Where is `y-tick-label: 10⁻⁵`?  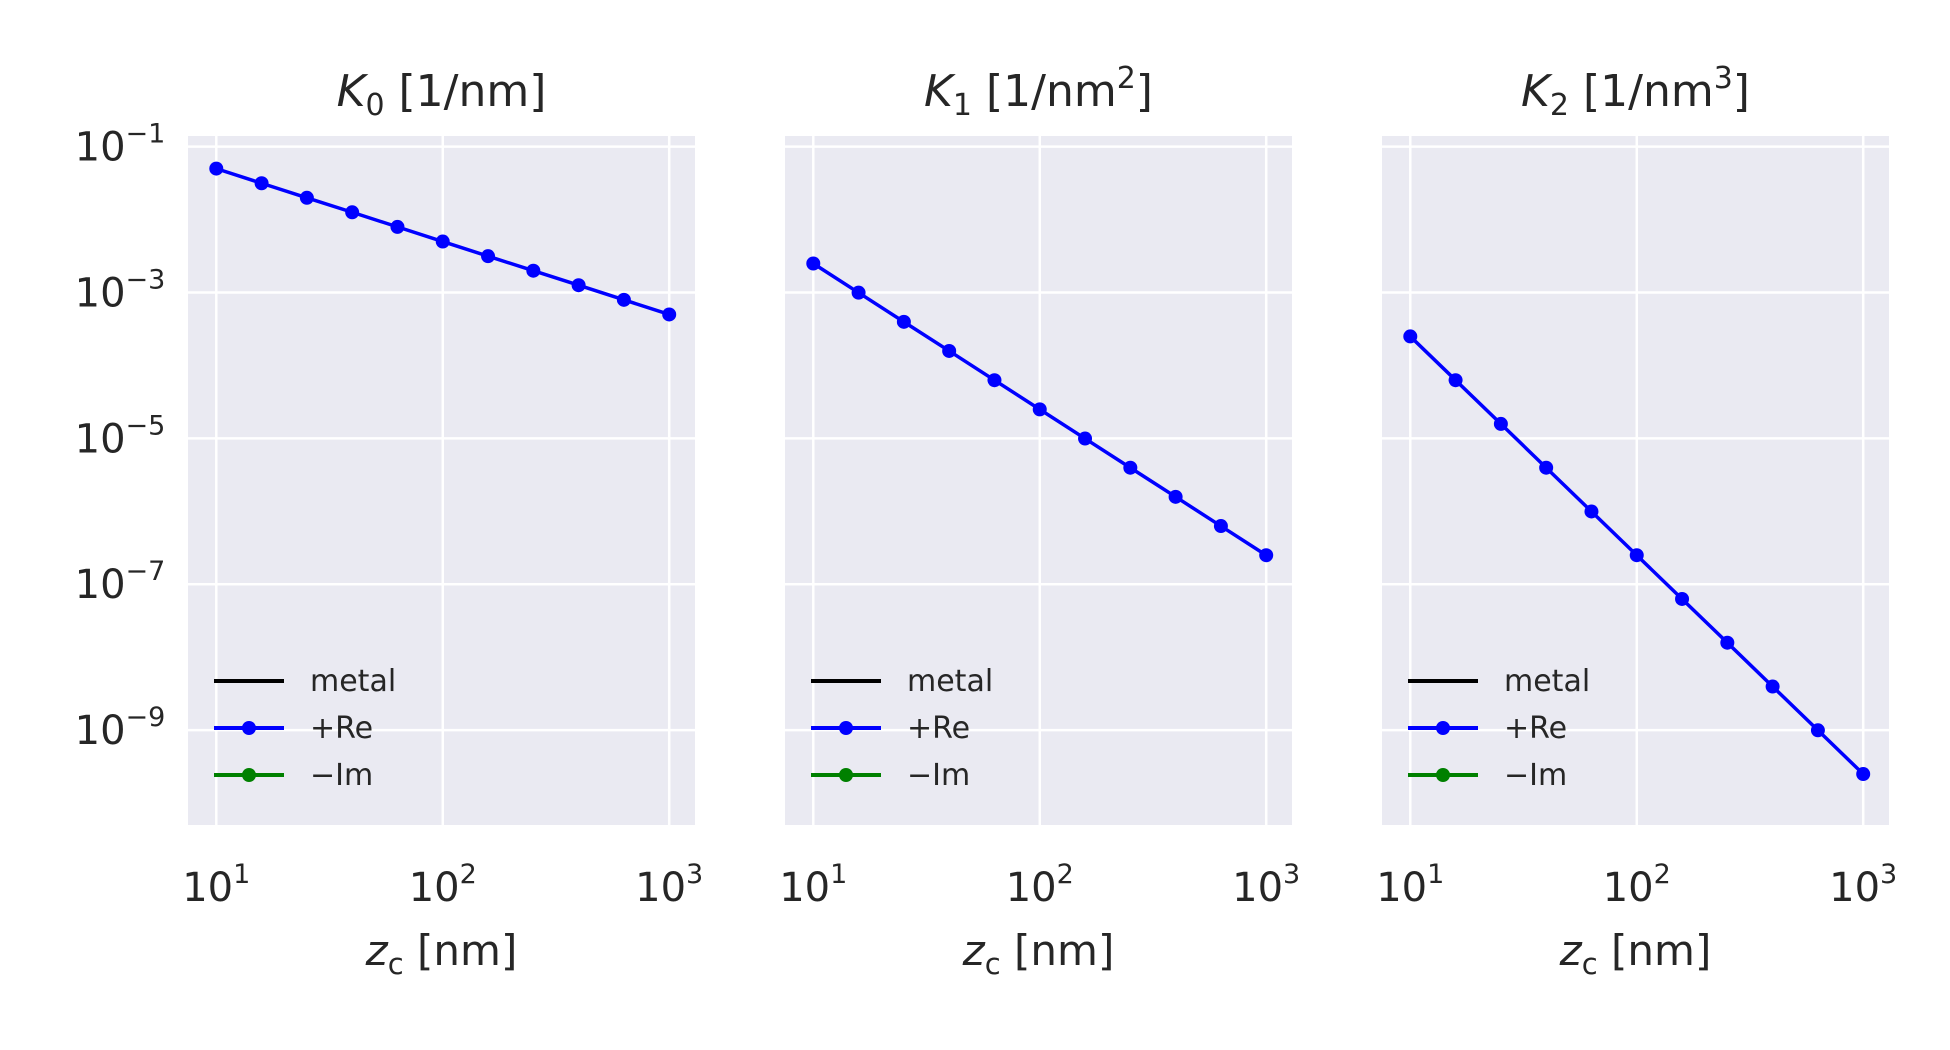
y-tick-label: 10⁻⁵ is located at coordinates (120, 436).